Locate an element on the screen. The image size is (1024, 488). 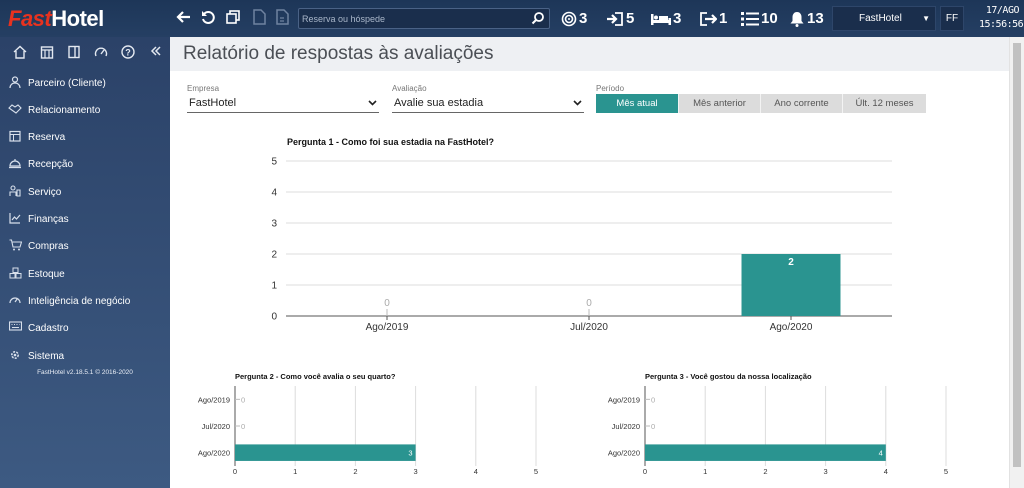
refresh-icon is located at coordinates (208, 18).